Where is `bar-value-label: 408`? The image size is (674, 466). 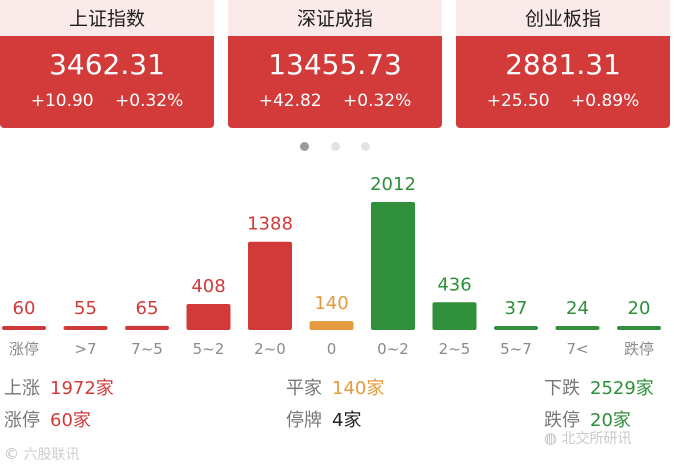
bar-value-label: 408 is located at coordinates (208, 286).